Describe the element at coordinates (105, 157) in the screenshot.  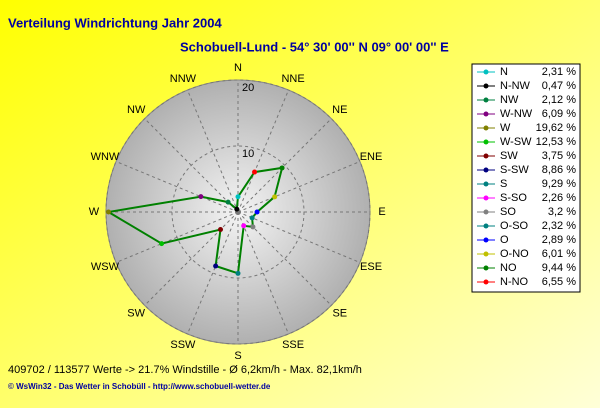
I see `axis-label: WNW` at that location.